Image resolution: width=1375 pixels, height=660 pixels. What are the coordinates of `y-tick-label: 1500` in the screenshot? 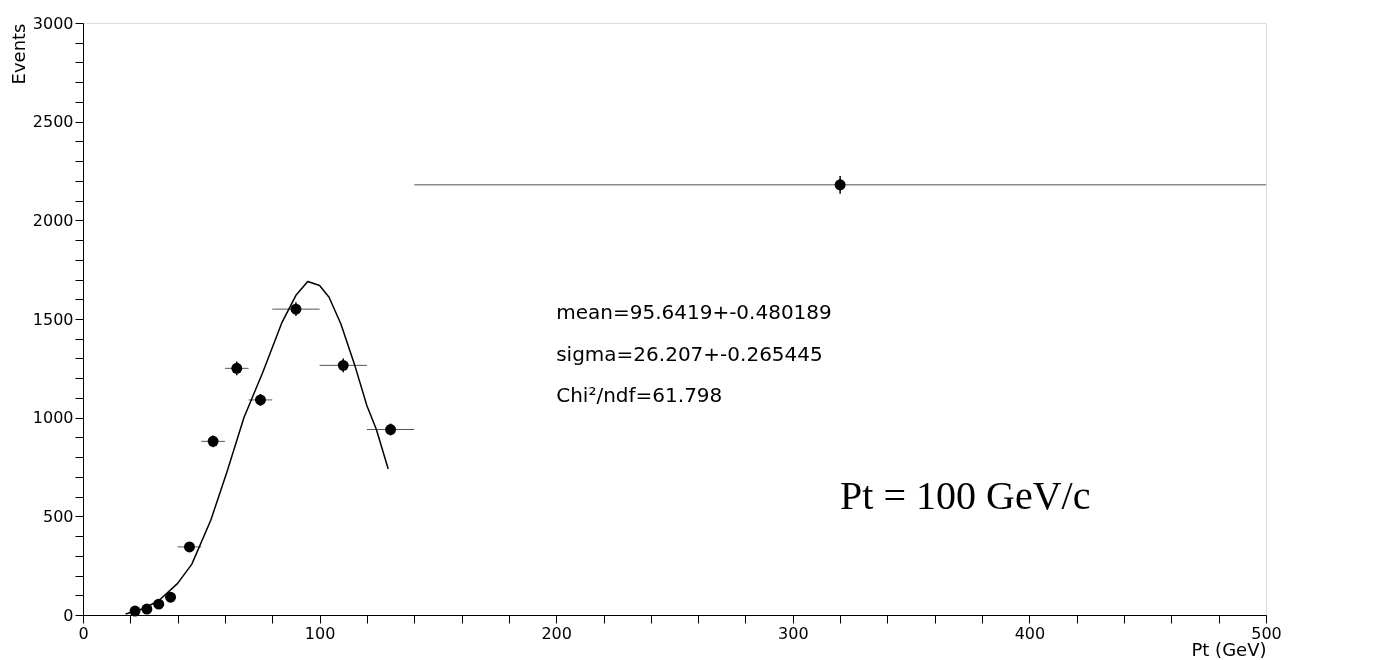 It's located at (53, 319).